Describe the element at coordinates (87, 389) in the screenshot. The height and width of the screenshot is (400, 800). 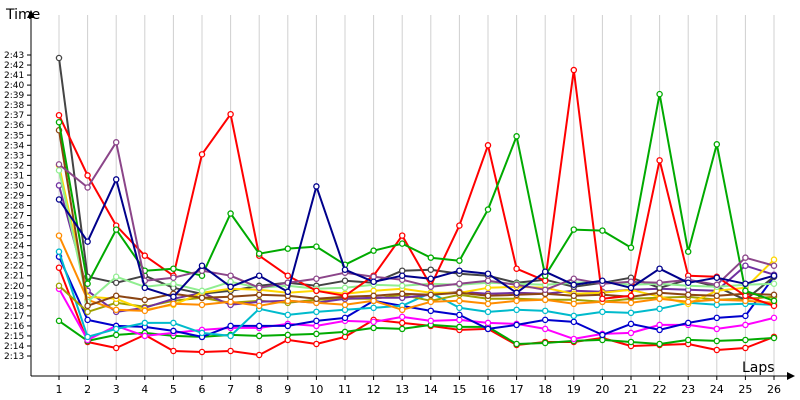
I see `x-tick-label: 2` at that location.